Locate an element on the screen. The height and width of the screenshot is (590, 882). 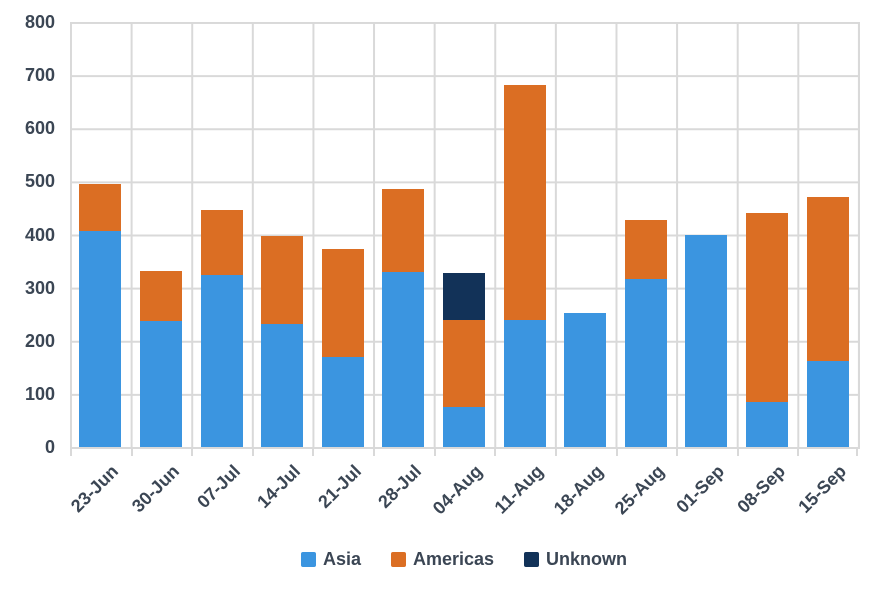
x-axis-label: 08-Sep is located at coordinates (761, 489).